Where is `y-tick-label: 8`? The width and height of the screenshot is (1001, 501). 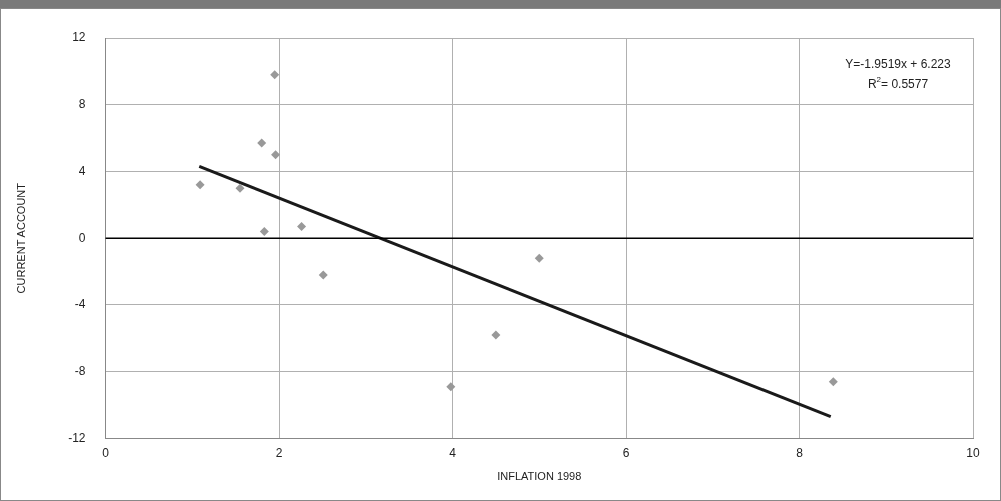
y-tick-label: 8 is located at coordinates (82, 104).